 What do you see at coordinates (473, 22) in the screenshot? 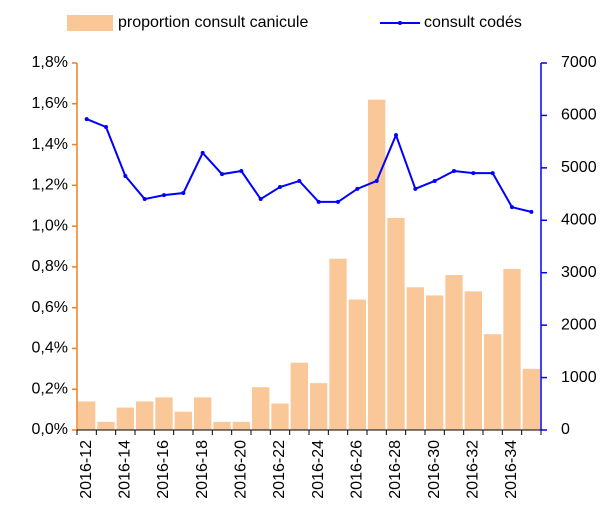
I see `legend-label: consult codés` at bounding box center [473, 22].